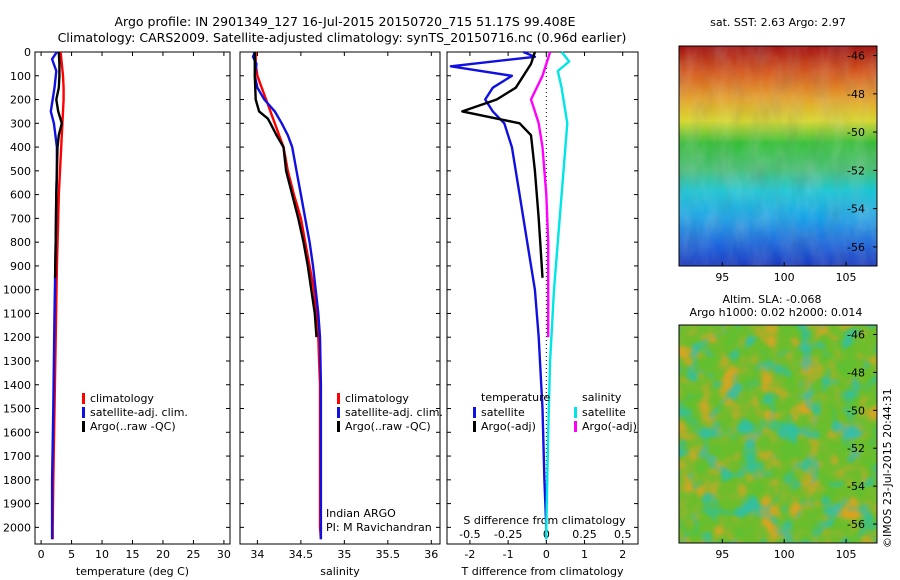 This screenshot has width=900, height=580. What do you see at coordinates (27, 52) in the screenshot?
I see `y-tick-label: 0` at bounding box center [27, 52].